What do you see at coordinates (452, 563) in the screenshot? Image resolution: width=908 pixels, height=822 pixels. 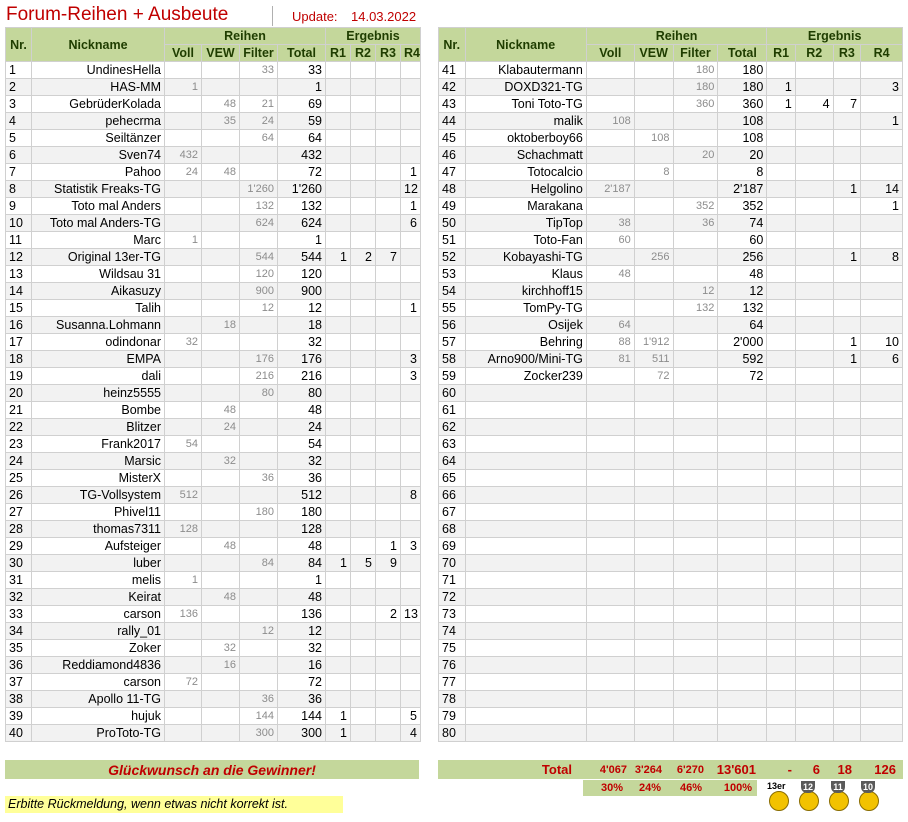 I see `cell-nr: 70` at bounding box center [452, 563].